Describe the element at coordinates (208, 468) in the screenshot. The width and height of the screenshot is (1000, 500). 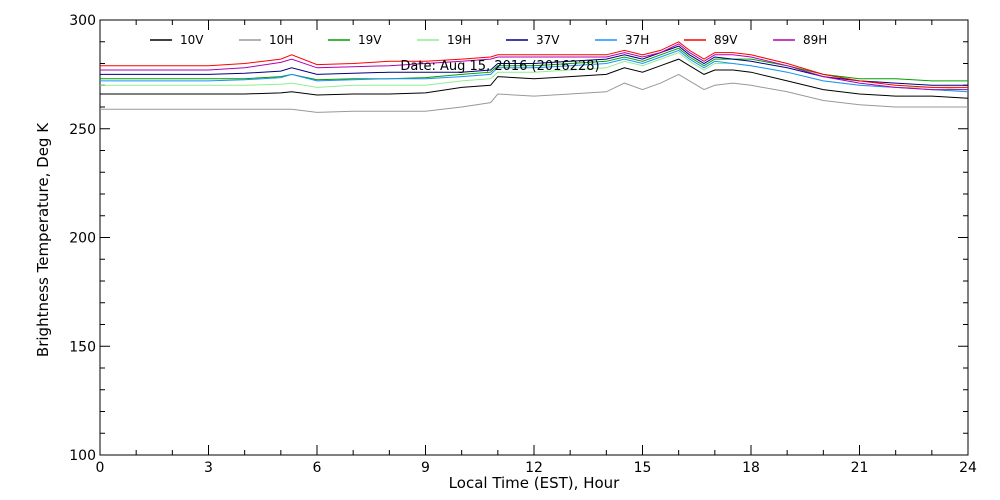
I see `x-tick-label: 3` at that location.